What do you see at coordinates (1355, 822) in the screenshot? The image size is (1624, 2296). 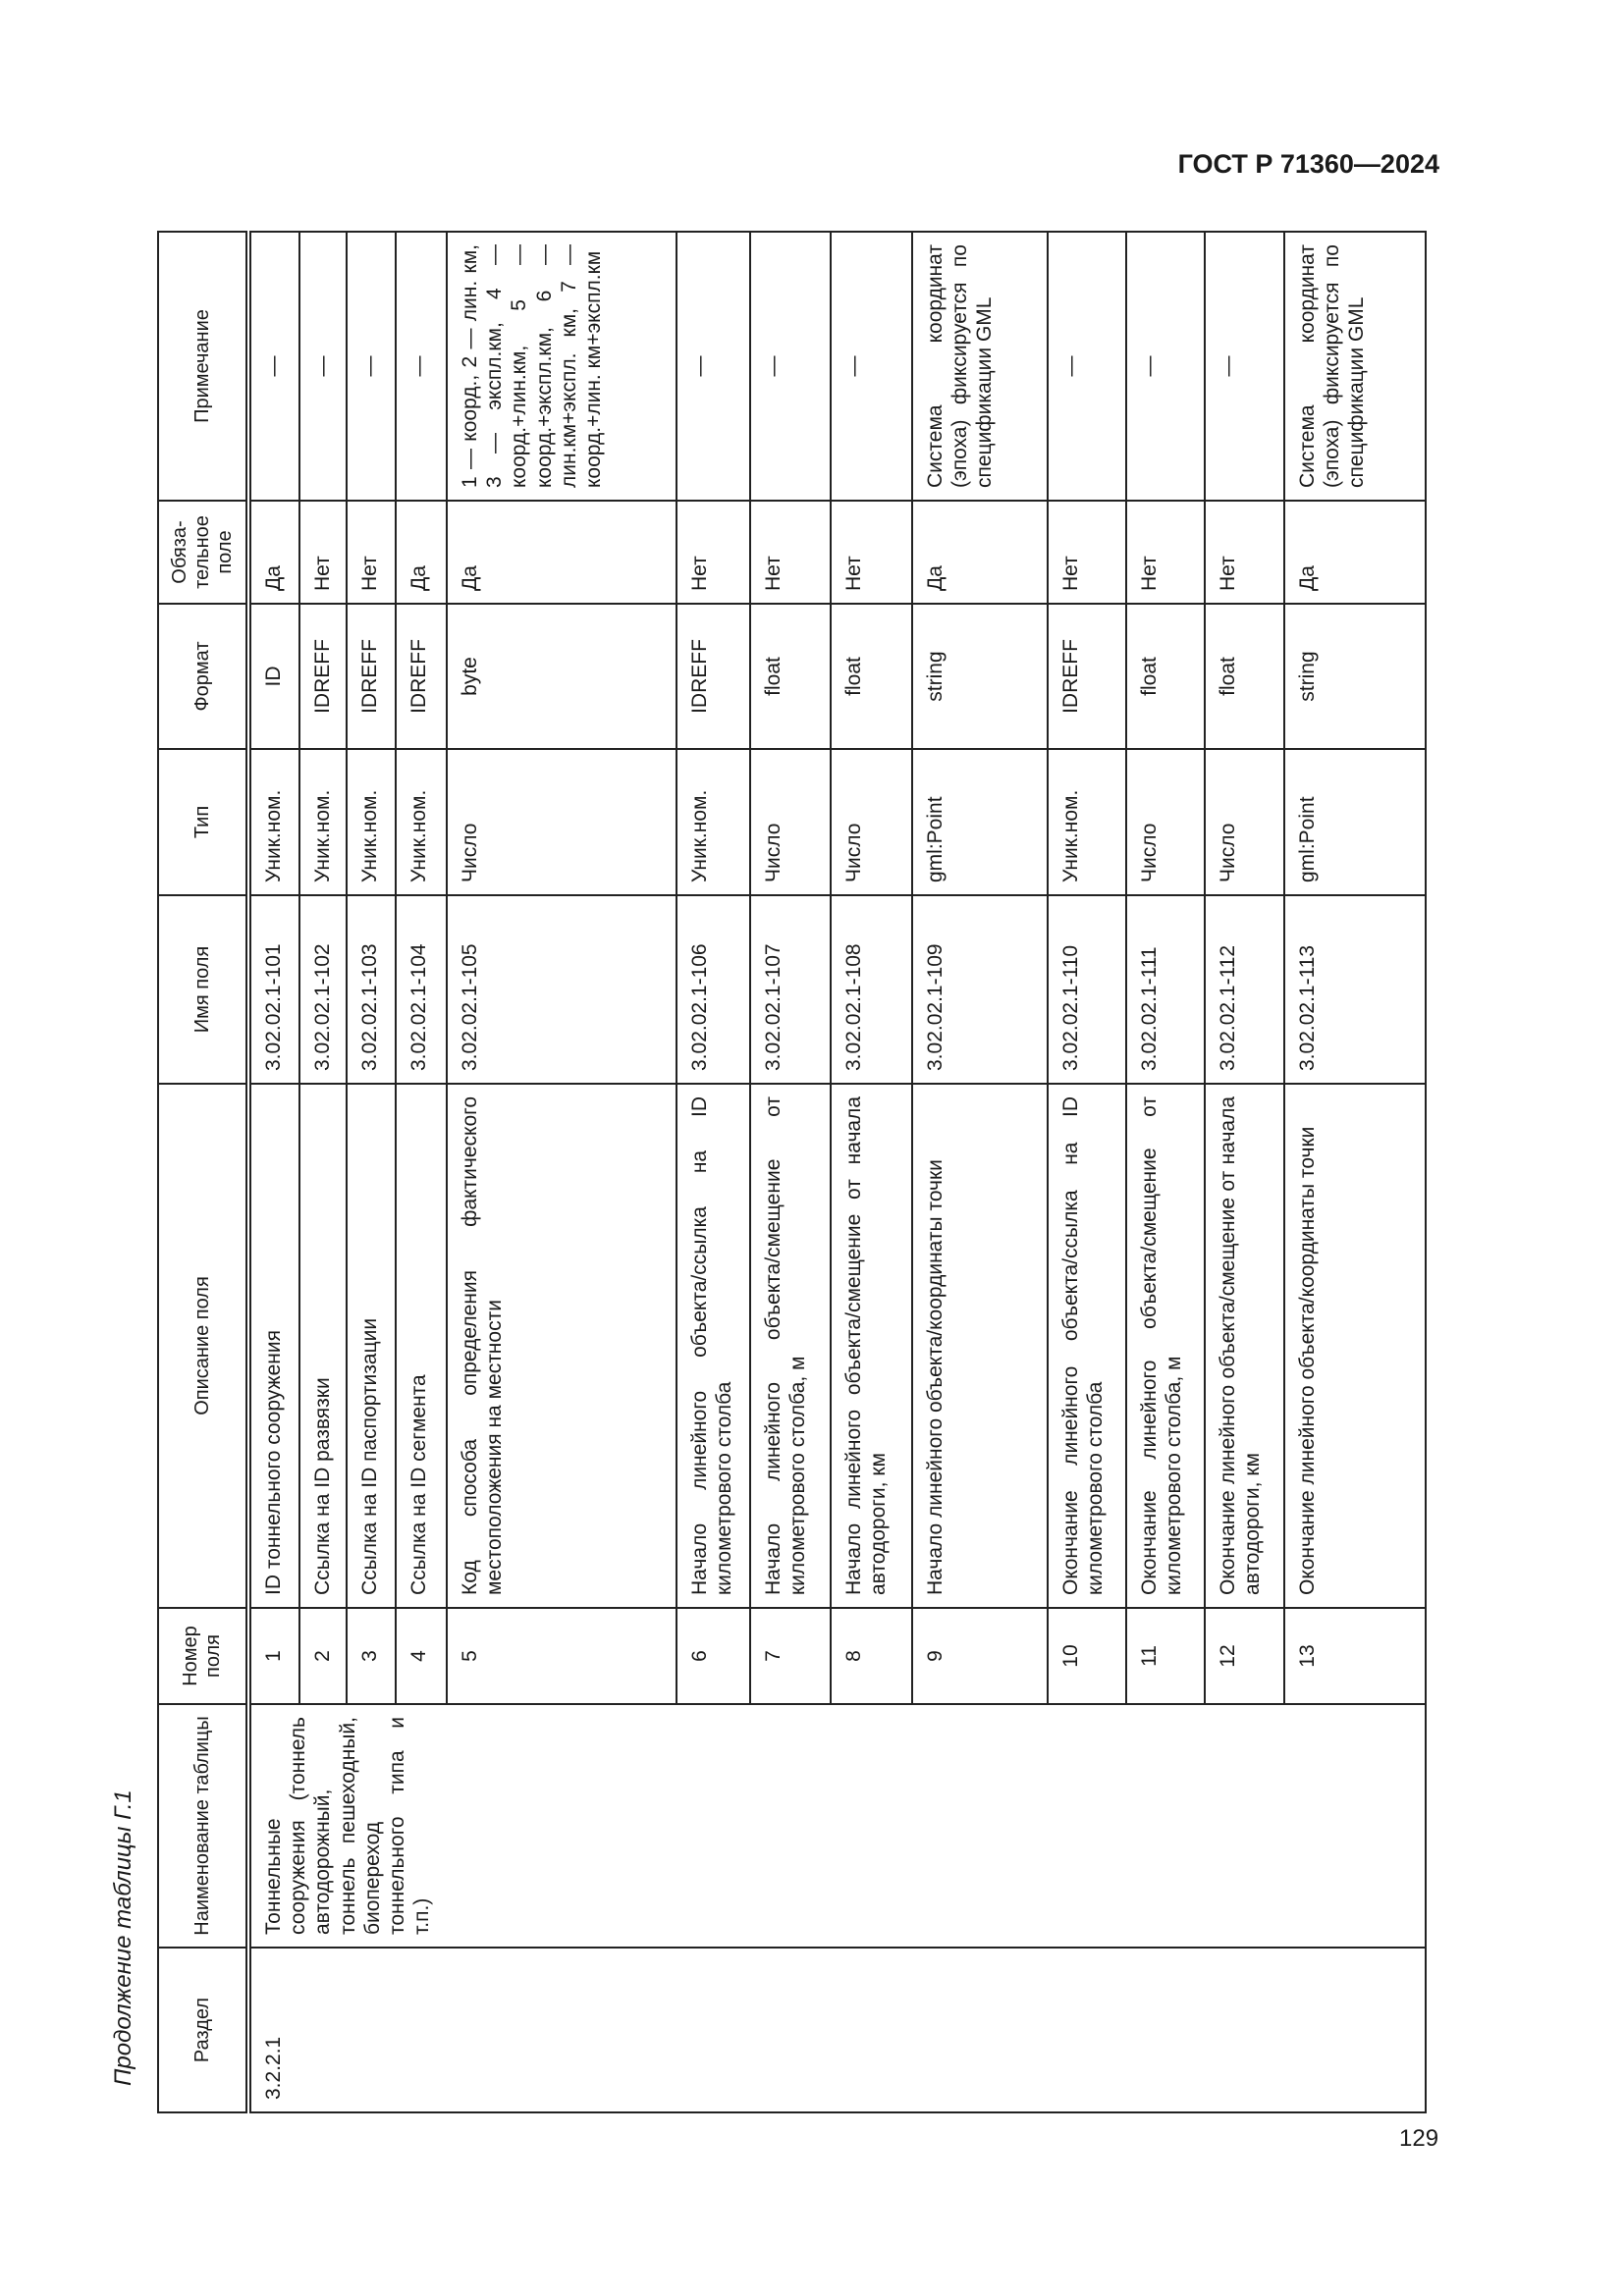 I see `cell-type: gml:Point` at bounding box center [1355, 822].